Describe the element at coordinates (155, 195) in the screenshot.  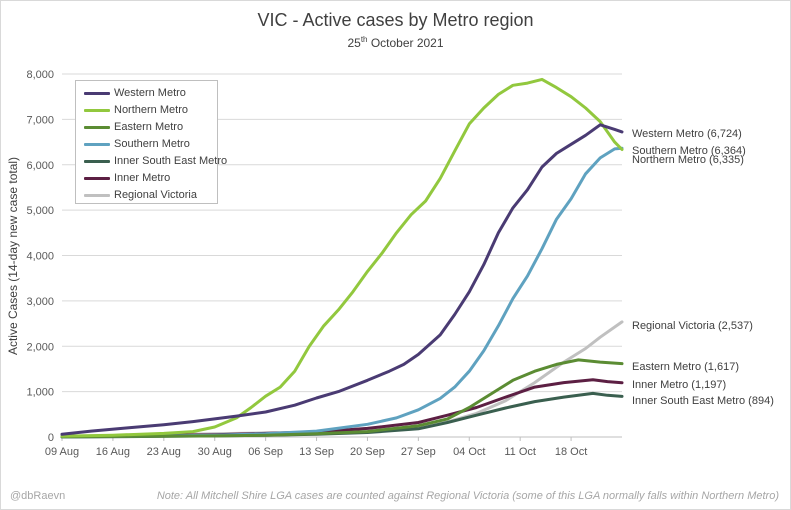
I see `legend-label: Regional Victoria` at that location.